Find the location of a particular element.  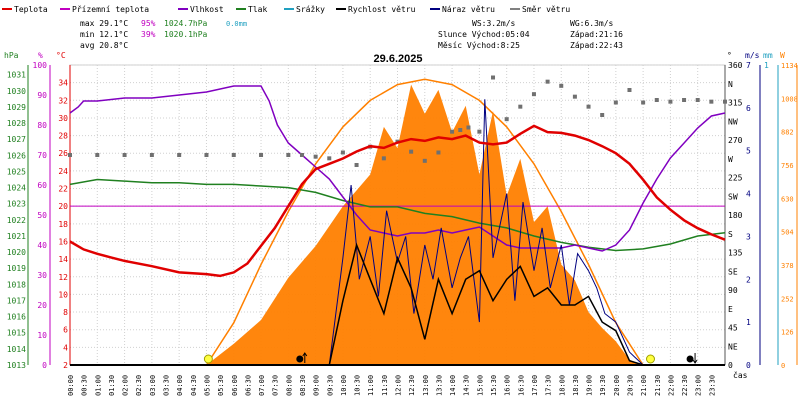

tick-label-time: 22:30 is located at coordinates (685, 385).